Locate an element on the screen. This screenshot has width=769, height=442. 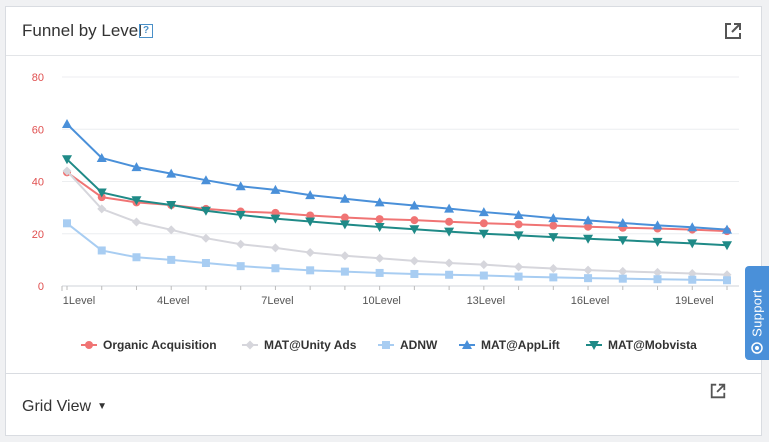
y-tick-label: 80 is located at coordinates (38, 78).